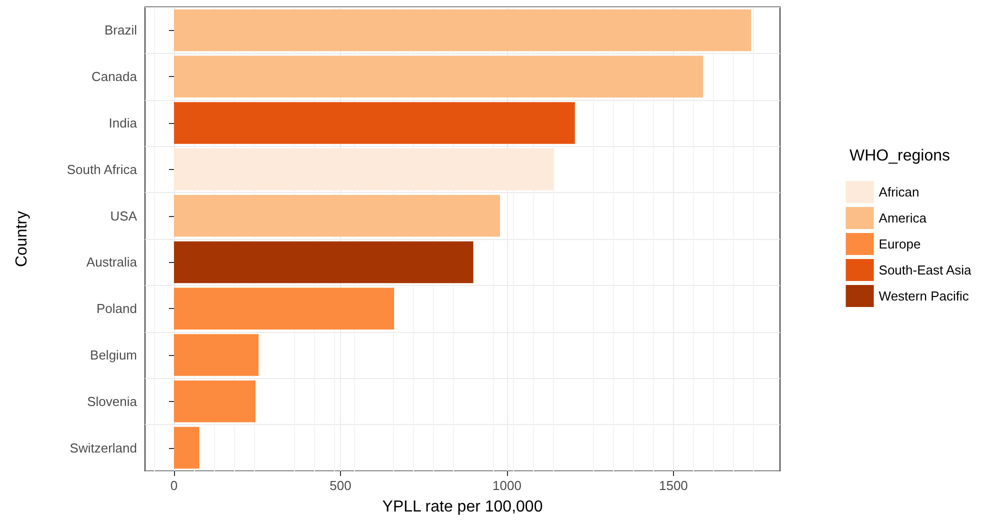  I want to click on x-axis-title: YPLL rate per 100,000, so click(462, 507).